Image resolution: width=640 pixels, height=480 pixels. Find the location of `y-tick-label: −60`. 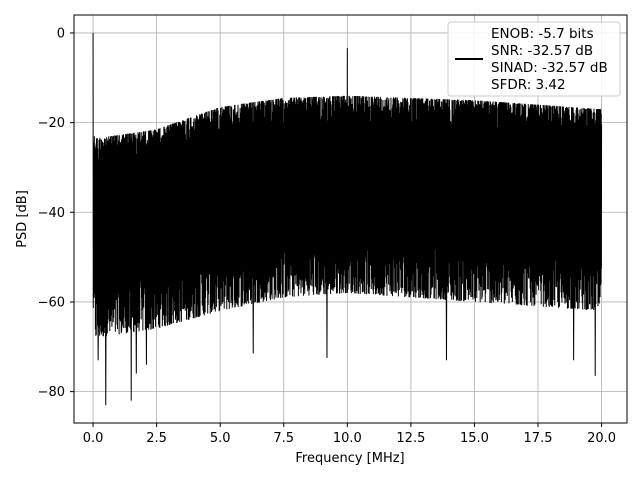

y-tick-label: −60 is located at coordinates (51, 302).